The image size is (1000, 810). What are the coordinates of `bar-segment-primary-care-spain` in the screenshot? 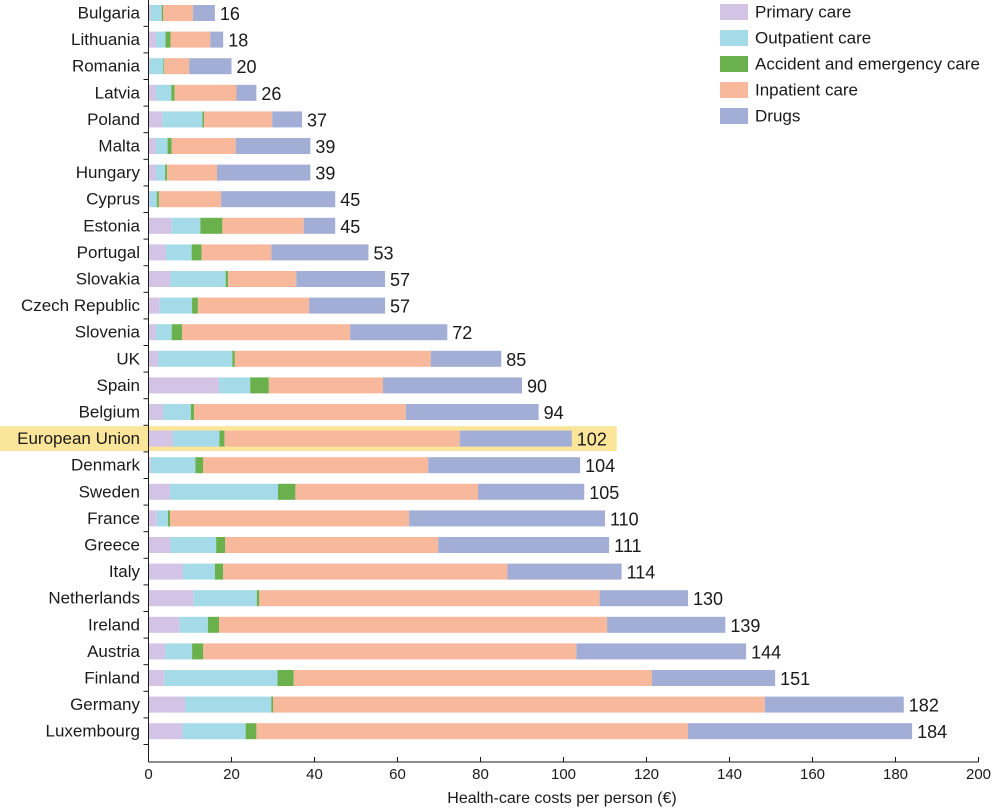 It's located at (184, 385).